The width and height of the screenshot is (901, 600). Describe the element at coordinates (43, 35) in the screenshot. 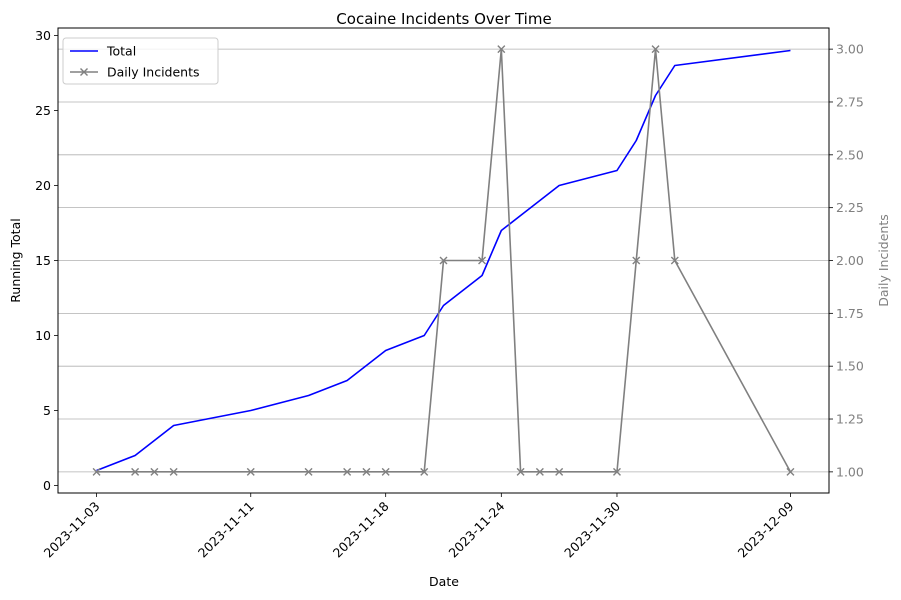

I see `left-y-tick-label: 30` at that location.